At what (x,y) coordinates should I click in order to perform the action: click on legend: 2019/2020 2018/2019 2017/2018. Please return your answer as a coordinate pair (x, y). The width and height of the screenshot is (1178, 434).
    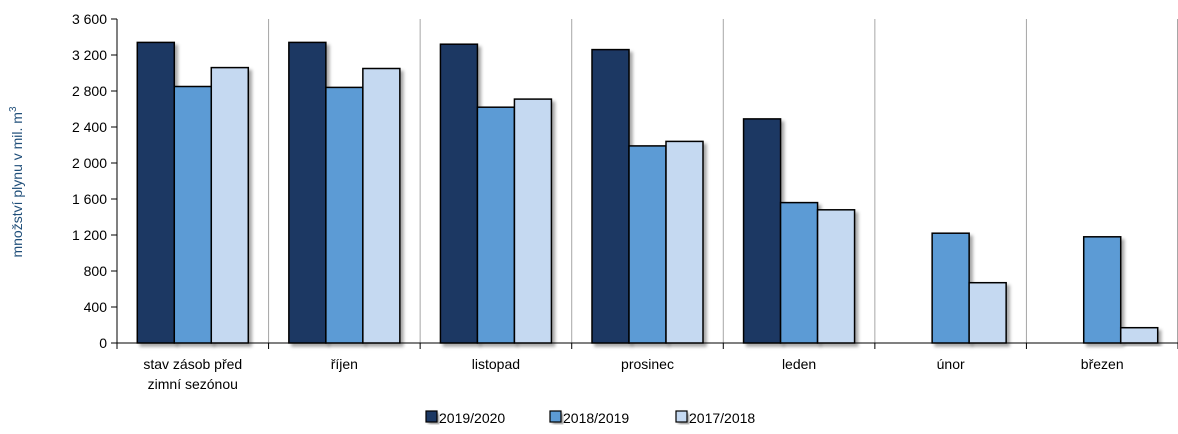
    Looking at the image, I should click on (590, 418).